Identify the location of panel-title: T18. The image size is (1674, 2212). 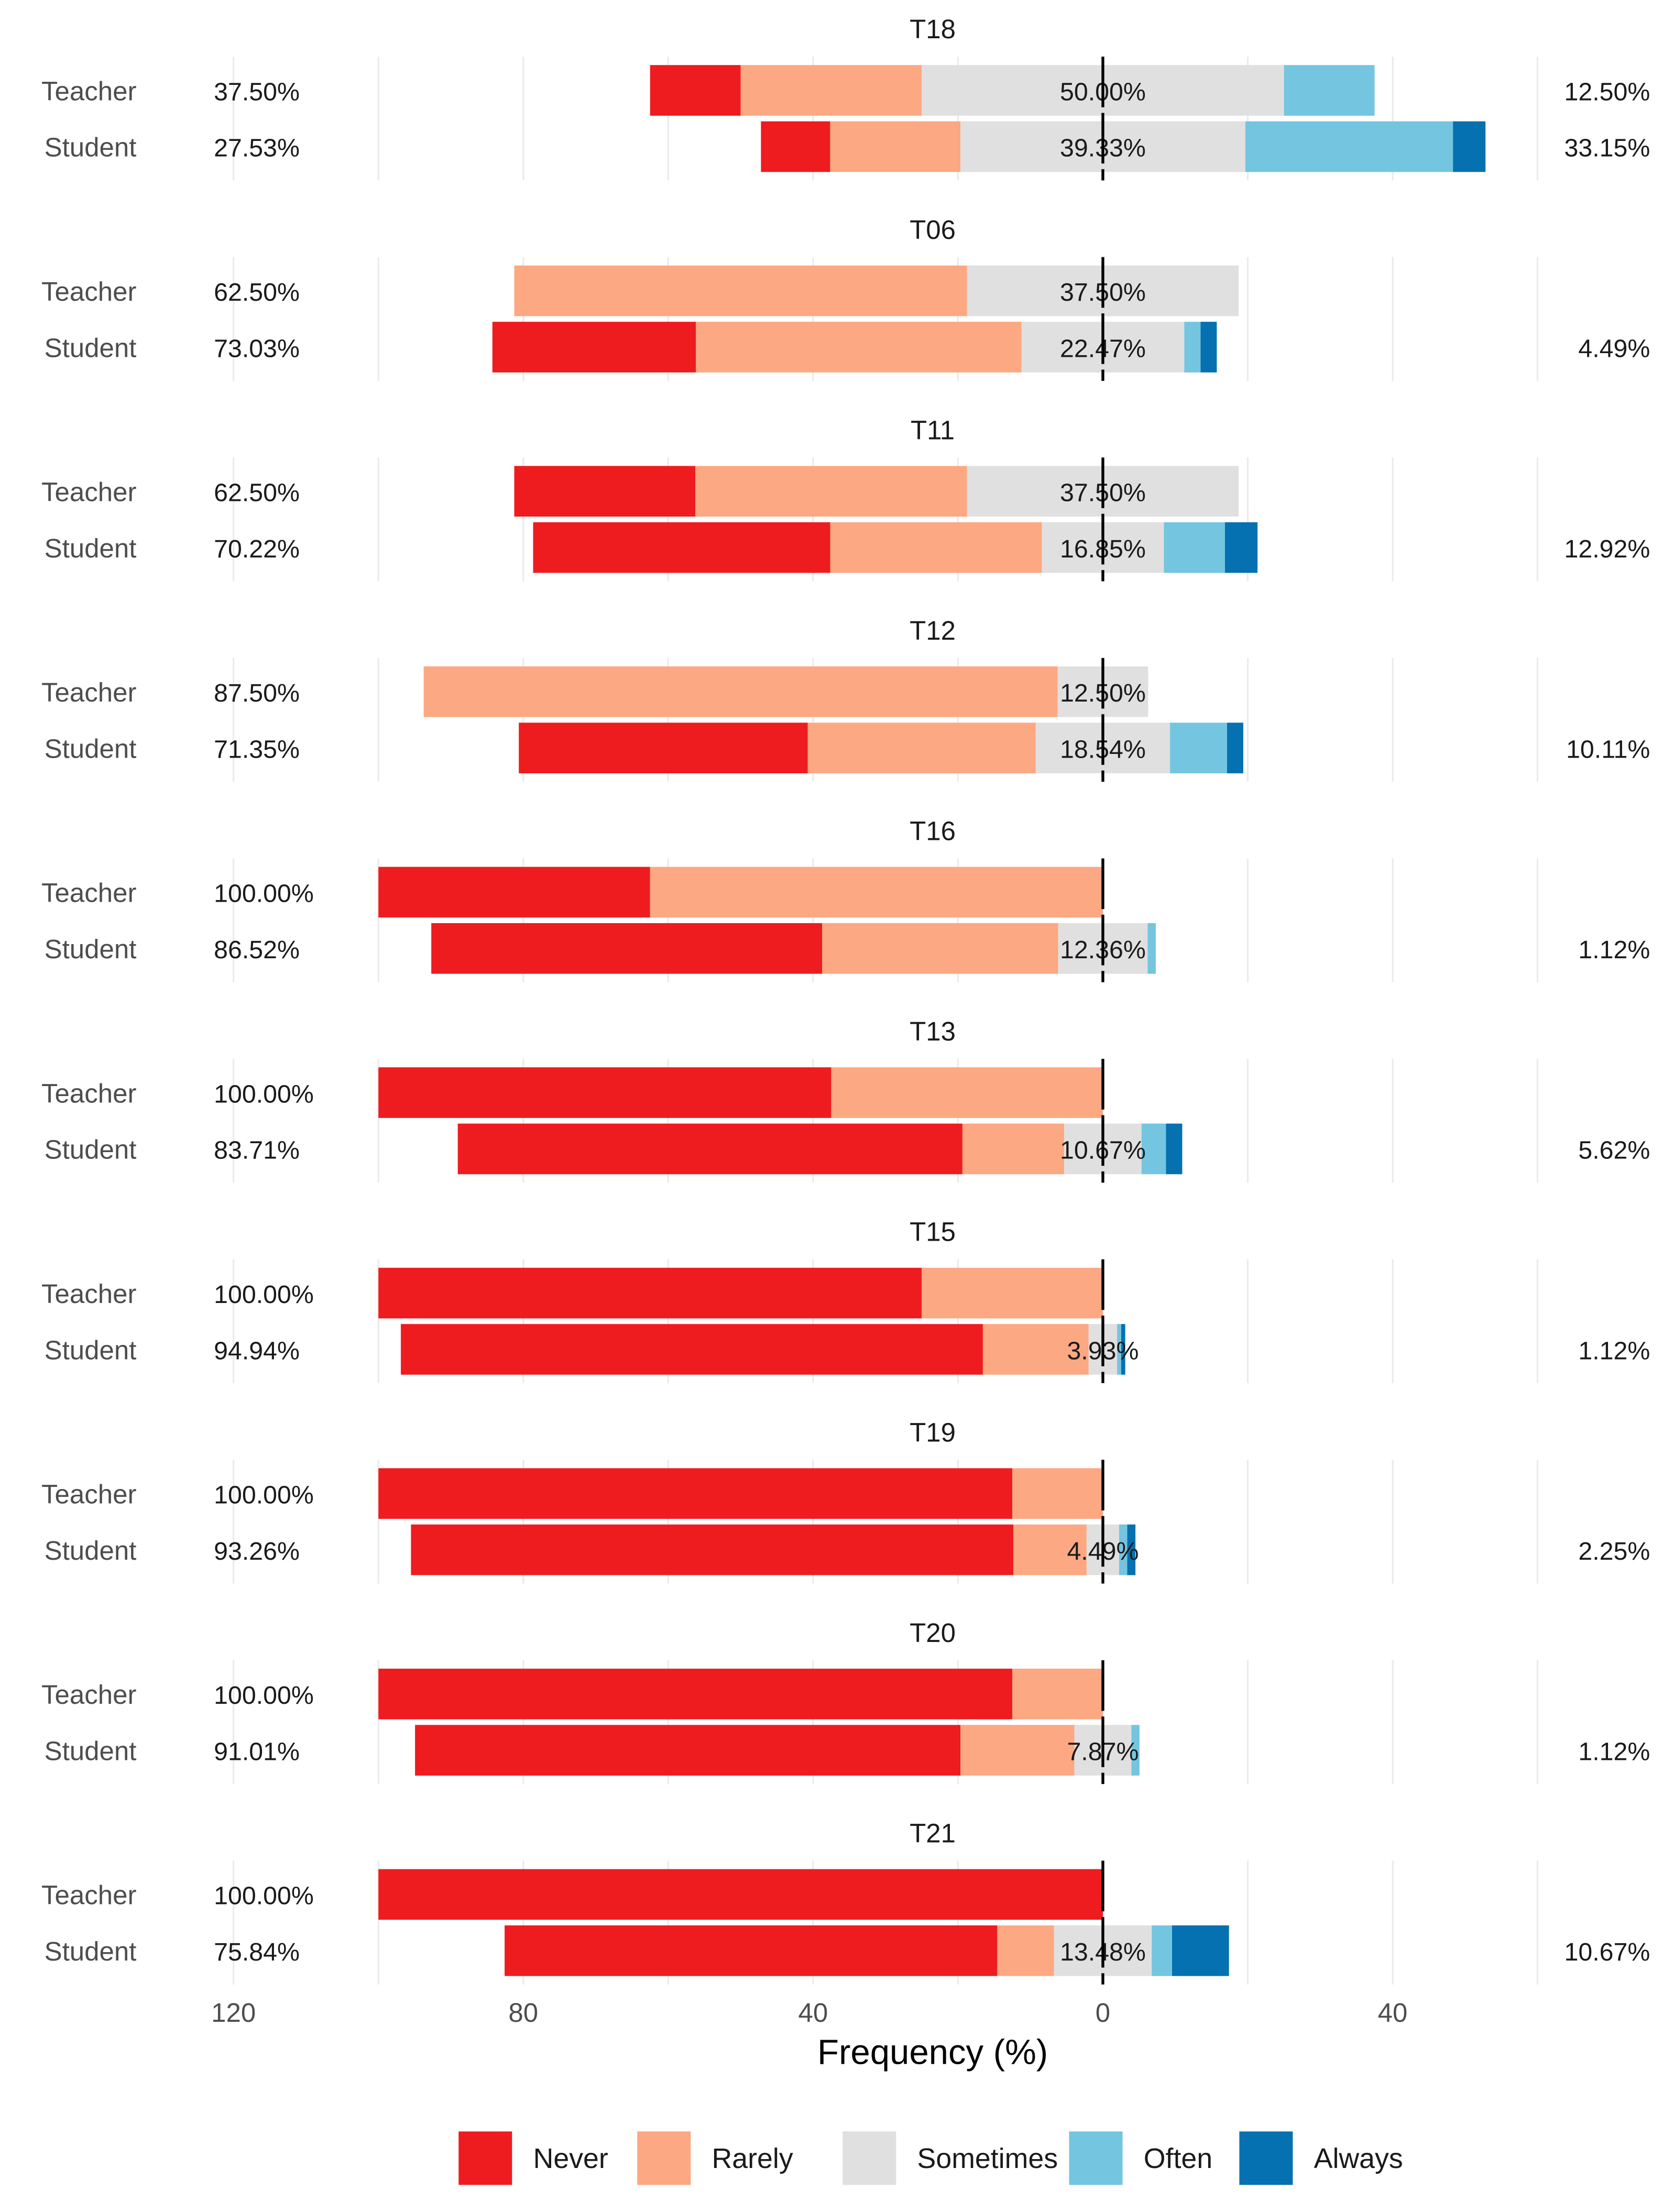
(933, 29).